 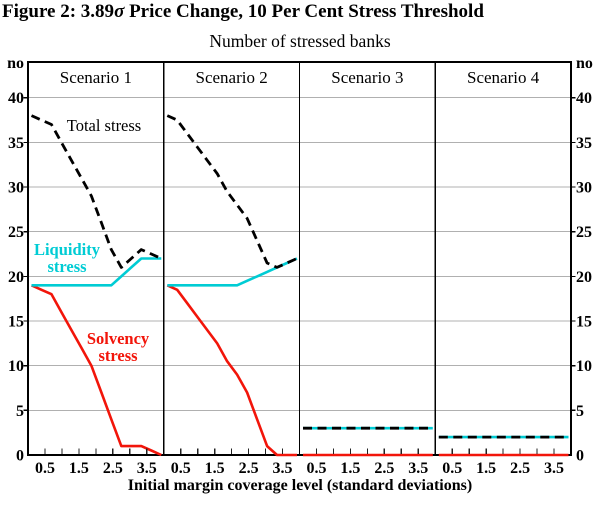 What do you see at coordinates (20, 411) in the screenshot?
I see `y-tick-label-left: 5` at bounding box center [20, 411].